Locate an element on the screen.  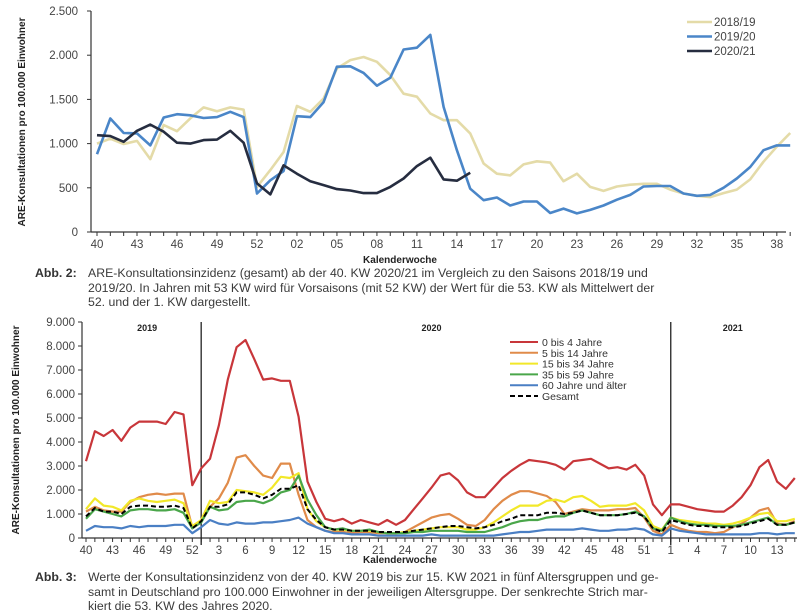
legend-label: 60 Jahre und älter is located at coordinates (584, 386).